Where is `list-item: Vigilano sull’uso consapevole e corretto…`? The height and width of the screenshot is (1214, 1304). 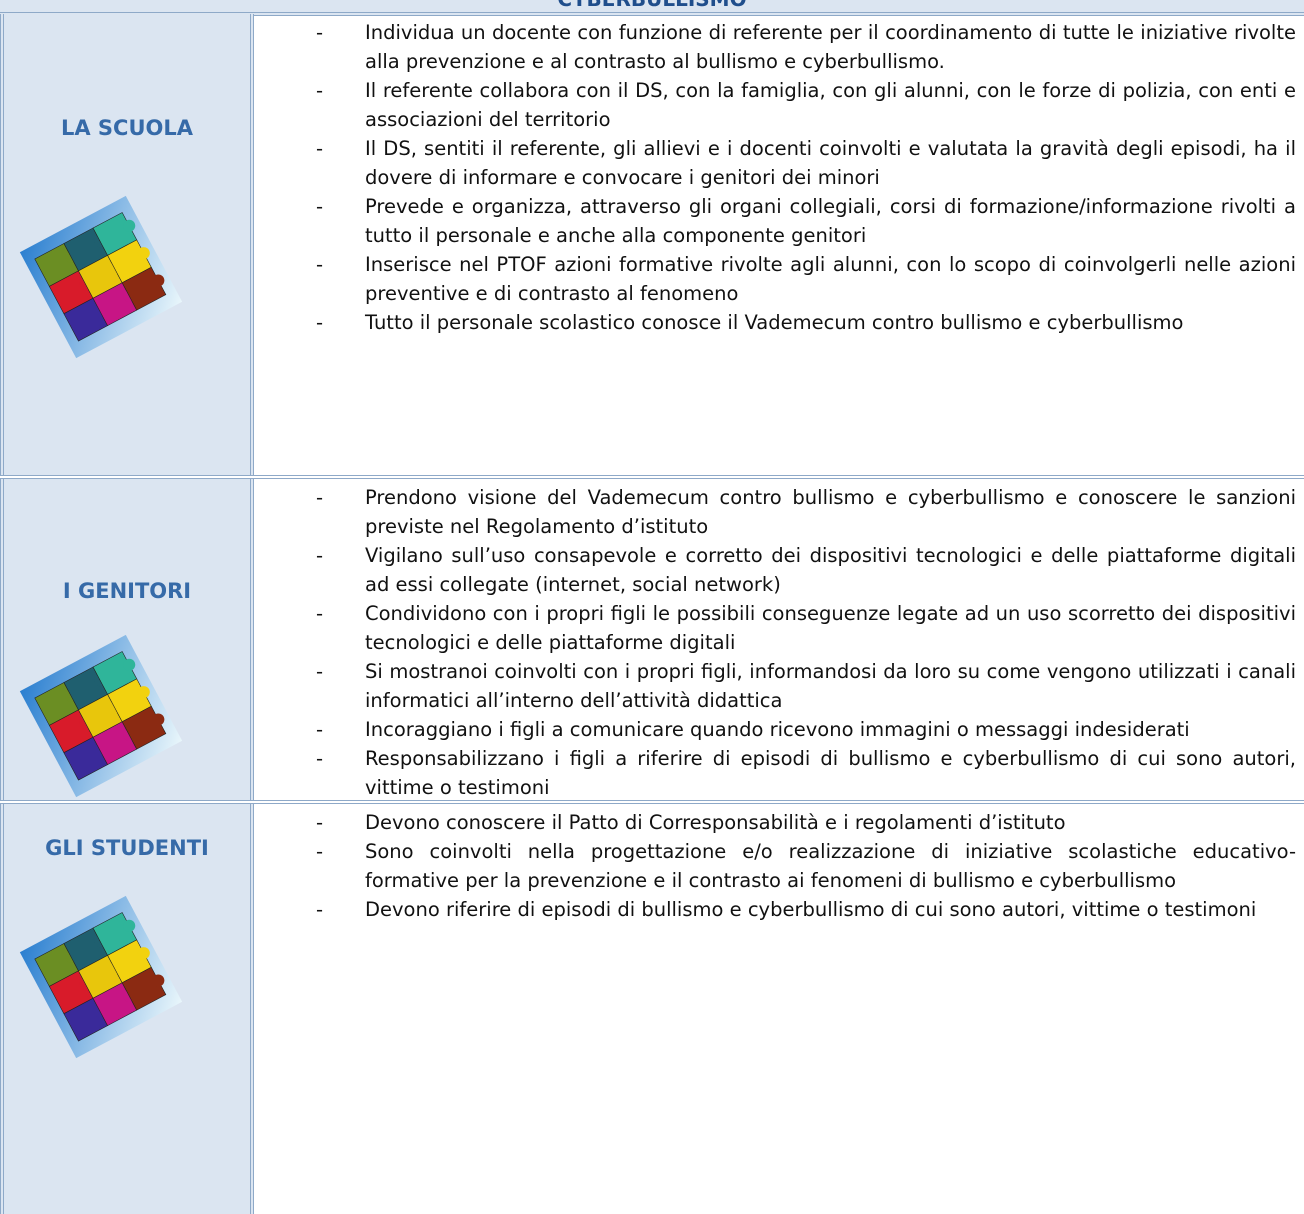
list-item: Vigilano sull’uso consapevole e corretto… is located at coordinates (784, 570).